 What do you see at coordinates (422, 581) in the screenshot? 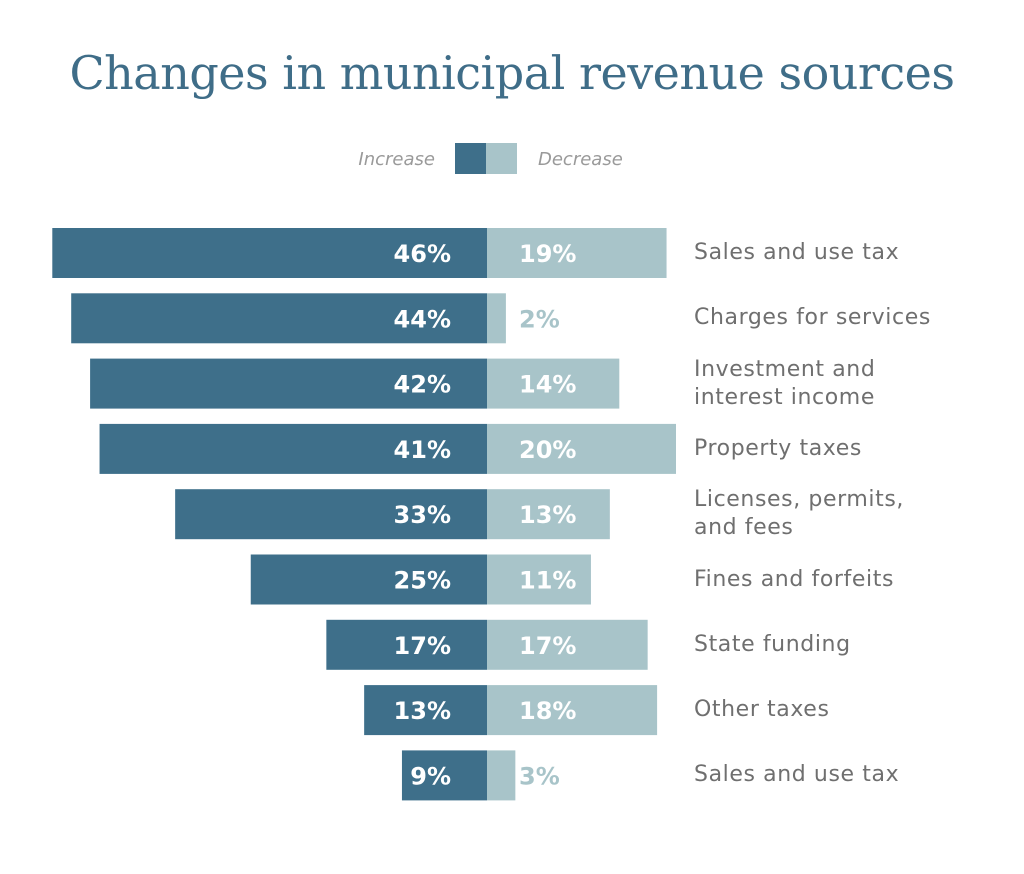
I see `increase-value-label: 25%` at bounding box center [422, 581].